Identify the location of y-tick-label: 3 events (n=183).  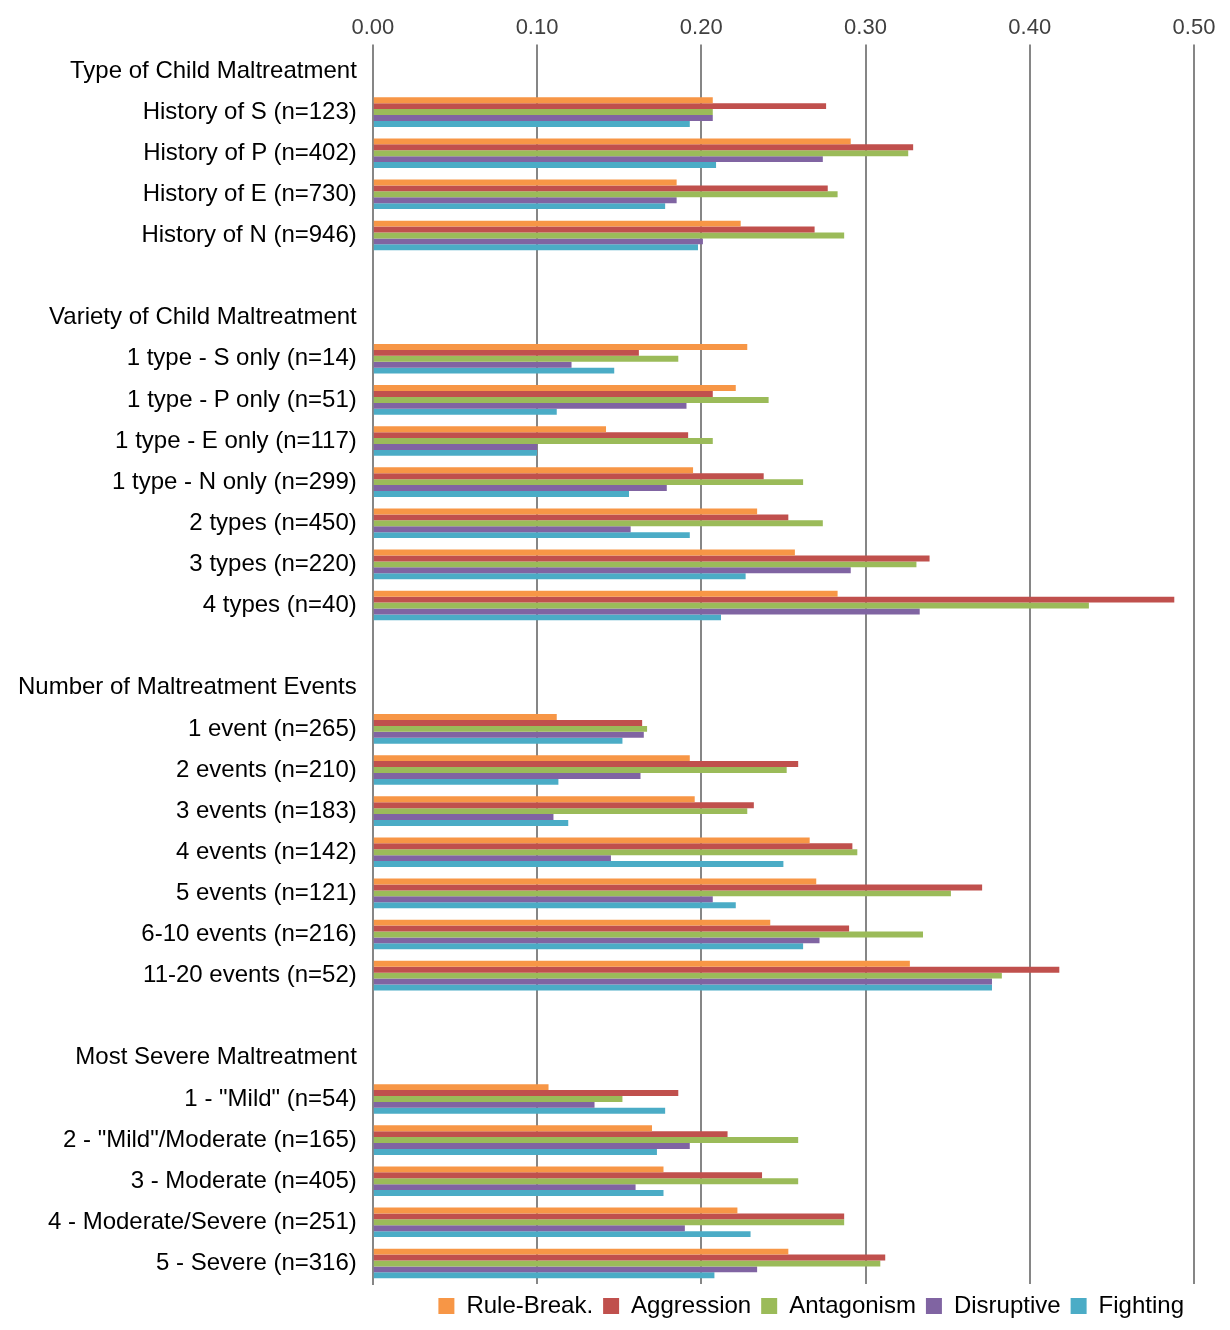
(266, 809).